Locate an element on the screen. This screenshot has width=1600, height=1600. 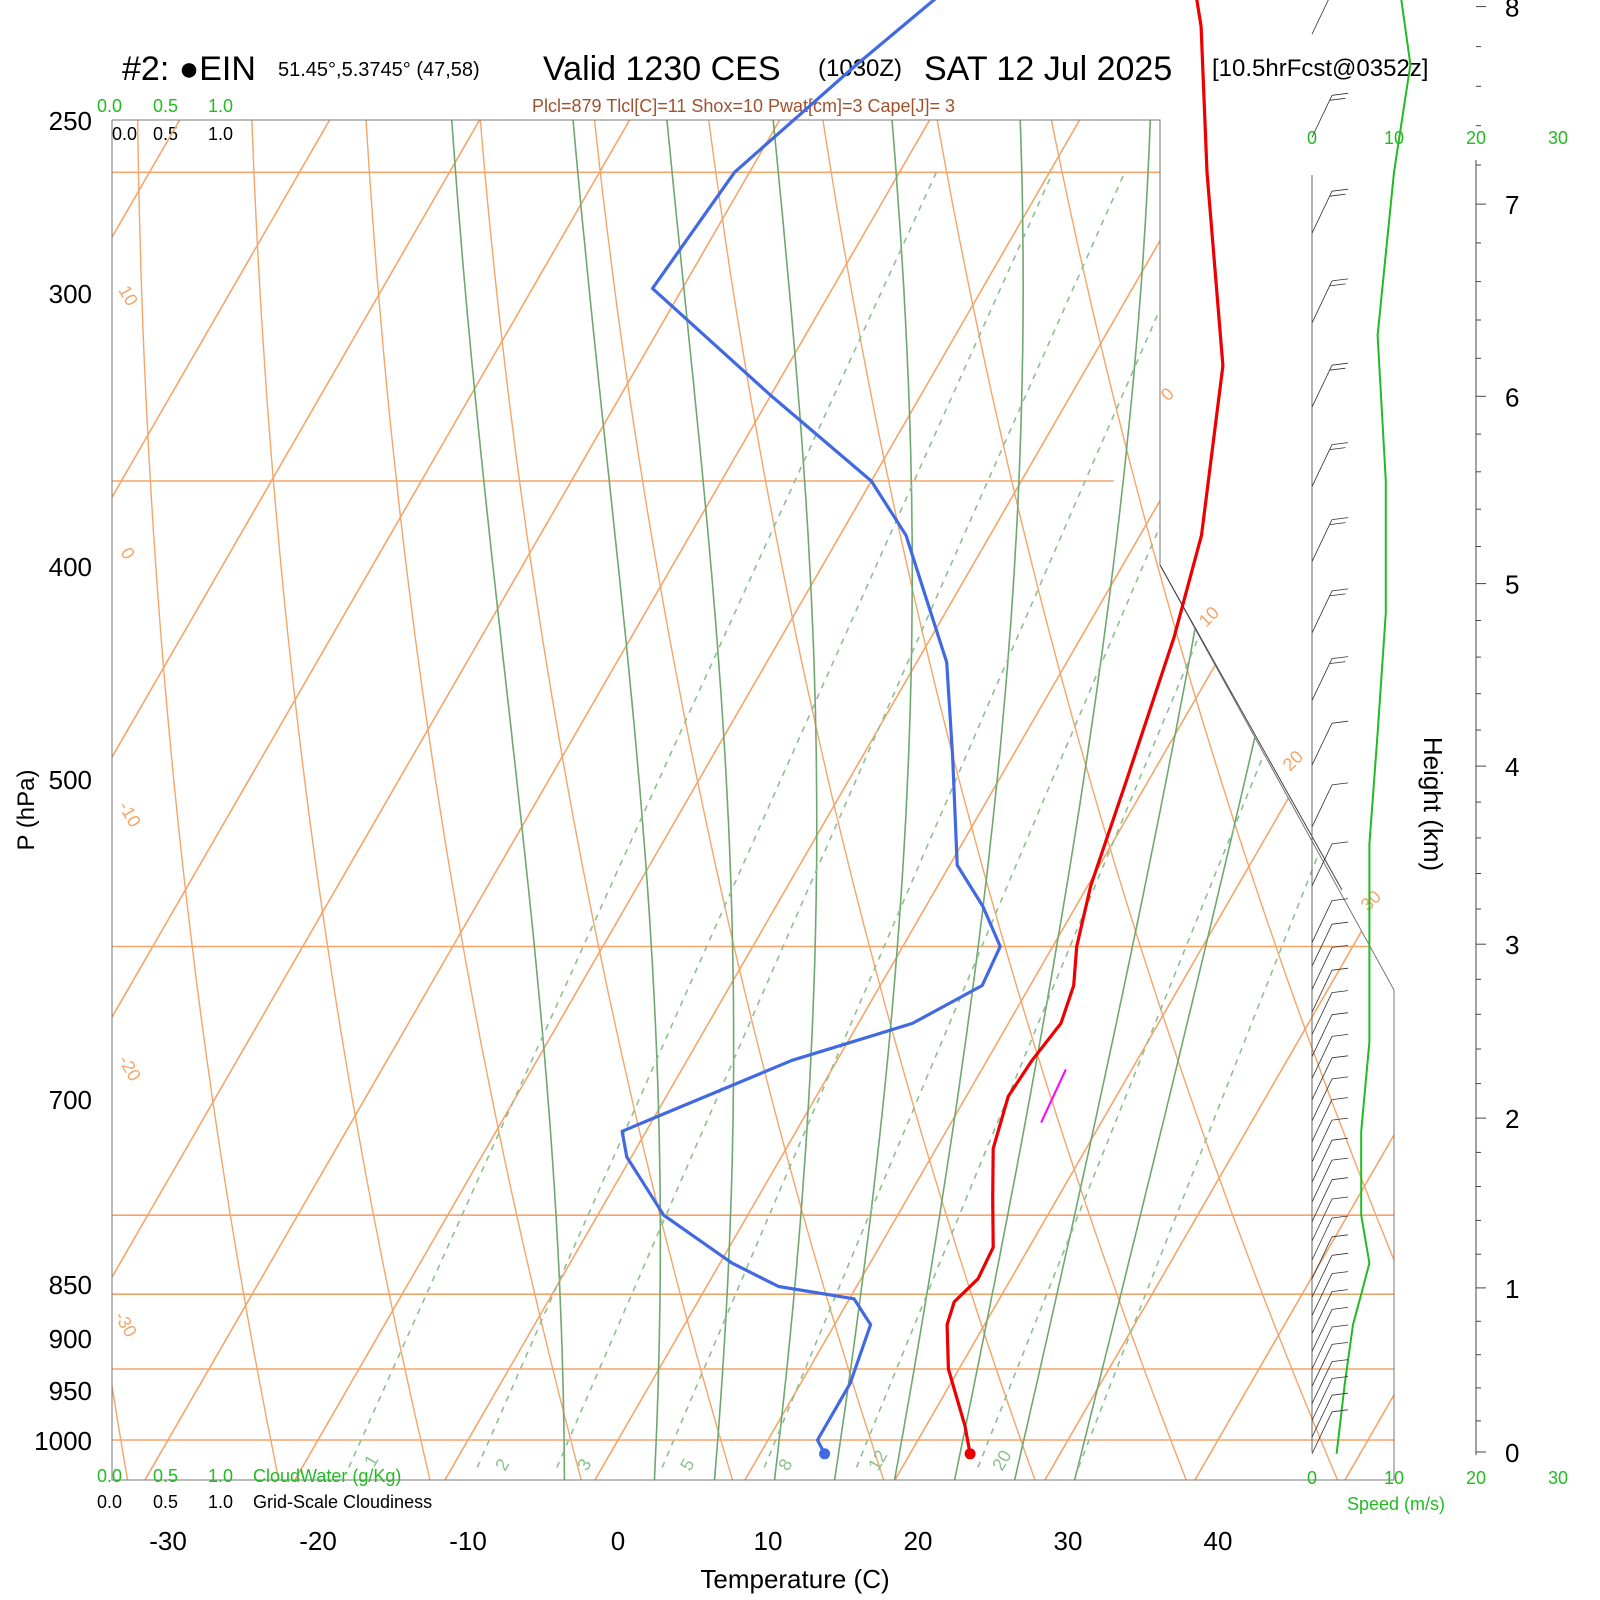
y-axis-label: P (hPa) is located at coordinates (26, 810).